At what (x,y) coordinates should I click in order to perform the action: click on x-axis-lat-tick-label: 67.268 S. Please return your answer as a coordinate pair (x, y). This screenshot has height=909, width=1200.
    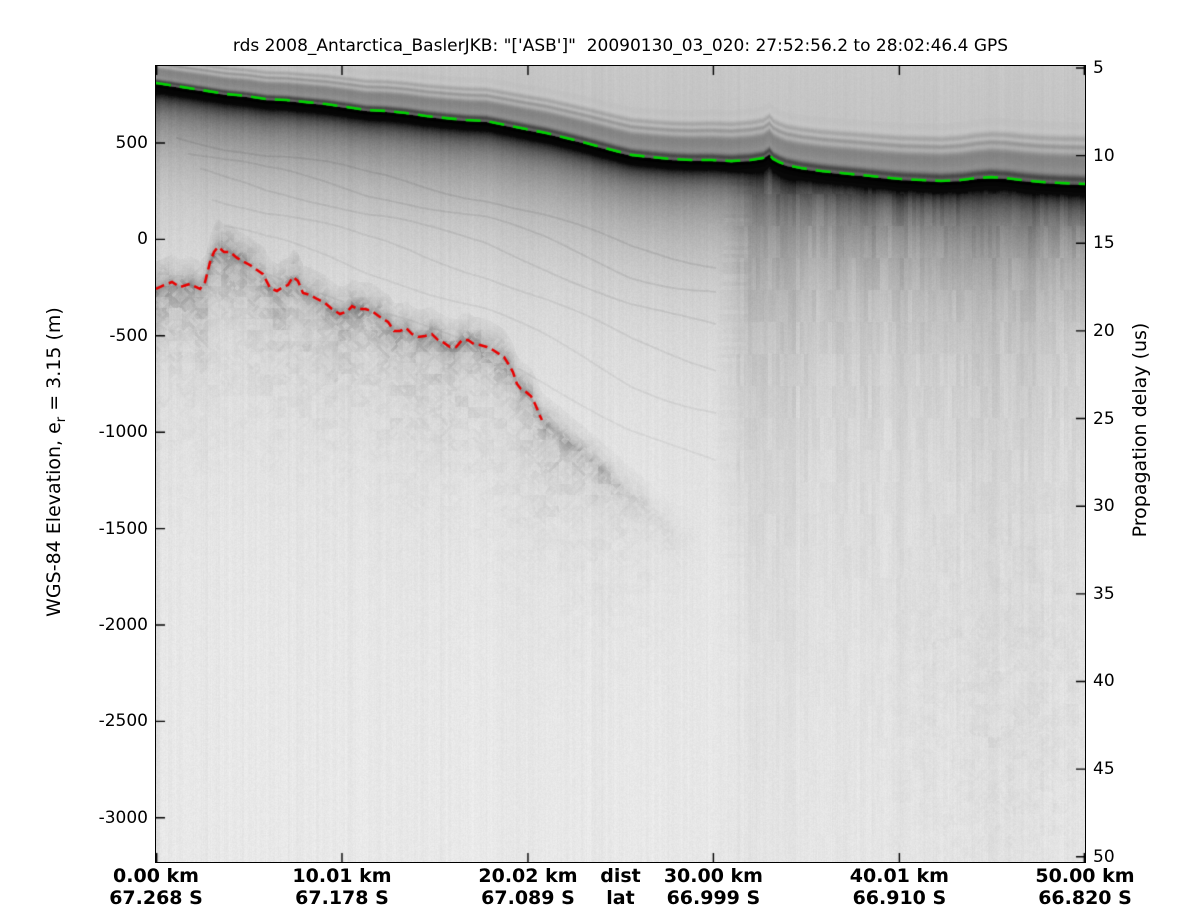
    Looking at the image, I should click on (156, 898).